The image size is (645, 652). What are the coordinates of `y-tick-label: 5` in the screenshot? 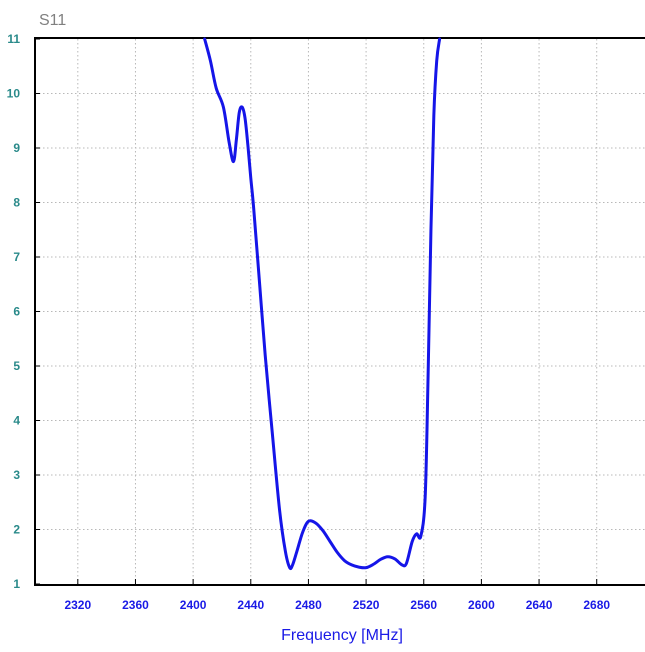 It's located at (16, 366).